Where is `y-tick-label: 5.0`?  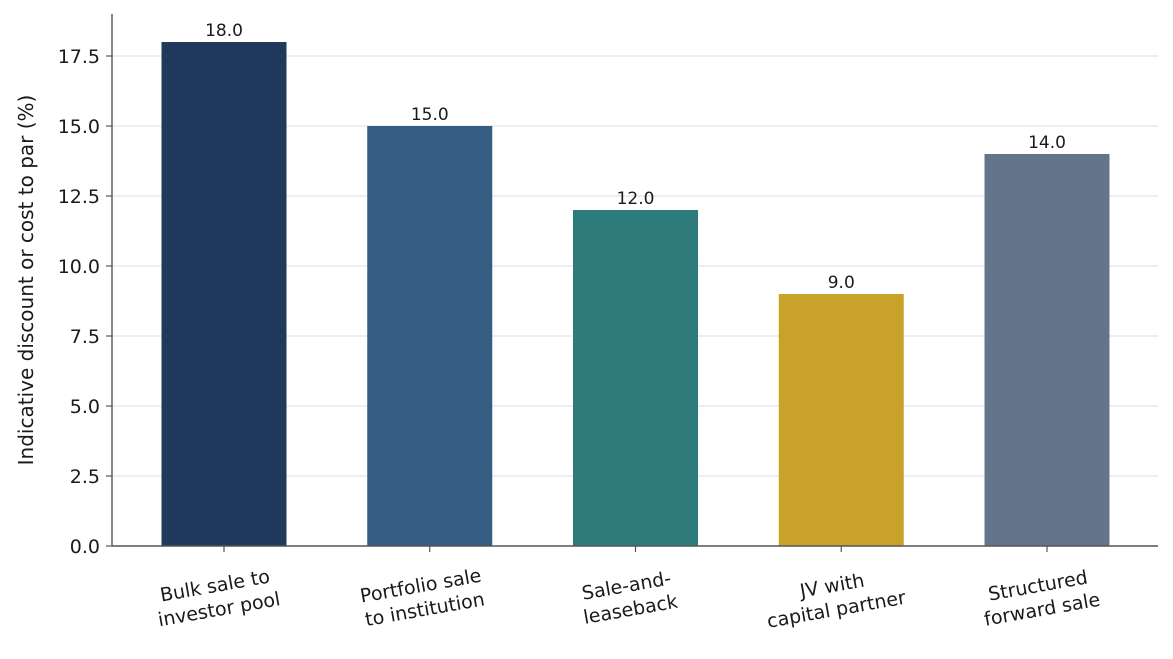
y-tick-label: 5.0 is located at coordinates (85, 407).